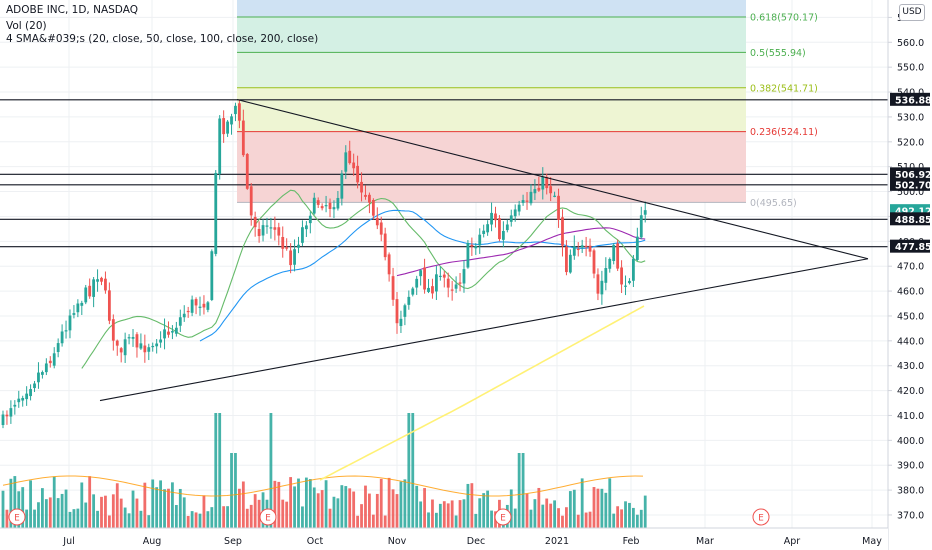 This screenshot has height=550, width=932. What do you see at coordinates (17, 517) in the screenshot?
I see `earnings-icon` at bounding box center [17, 517].